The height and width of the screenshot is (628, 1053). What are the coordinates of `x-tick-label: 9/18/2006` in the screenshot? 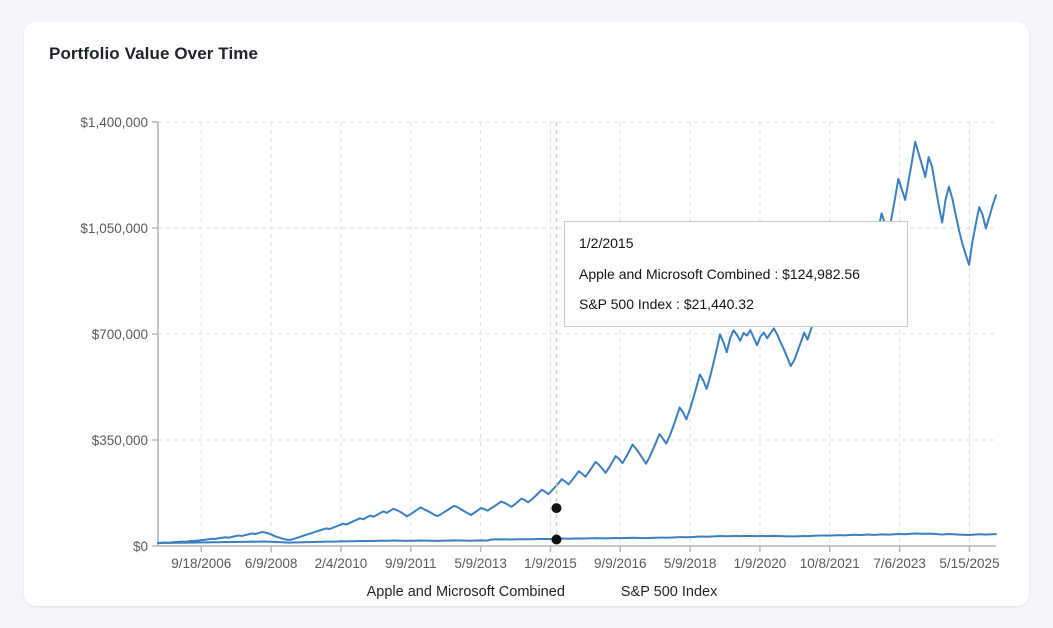 It's located at (201, 563).